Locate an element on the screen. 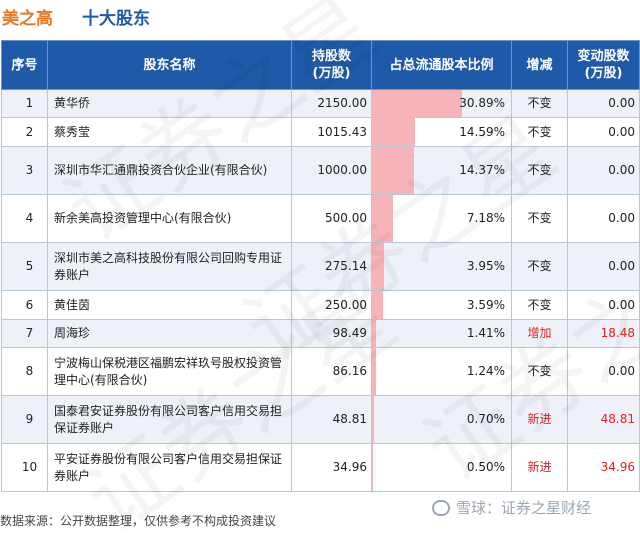  col-header-delta: 变动股数 (万股) is located at coordinates (603, 65).